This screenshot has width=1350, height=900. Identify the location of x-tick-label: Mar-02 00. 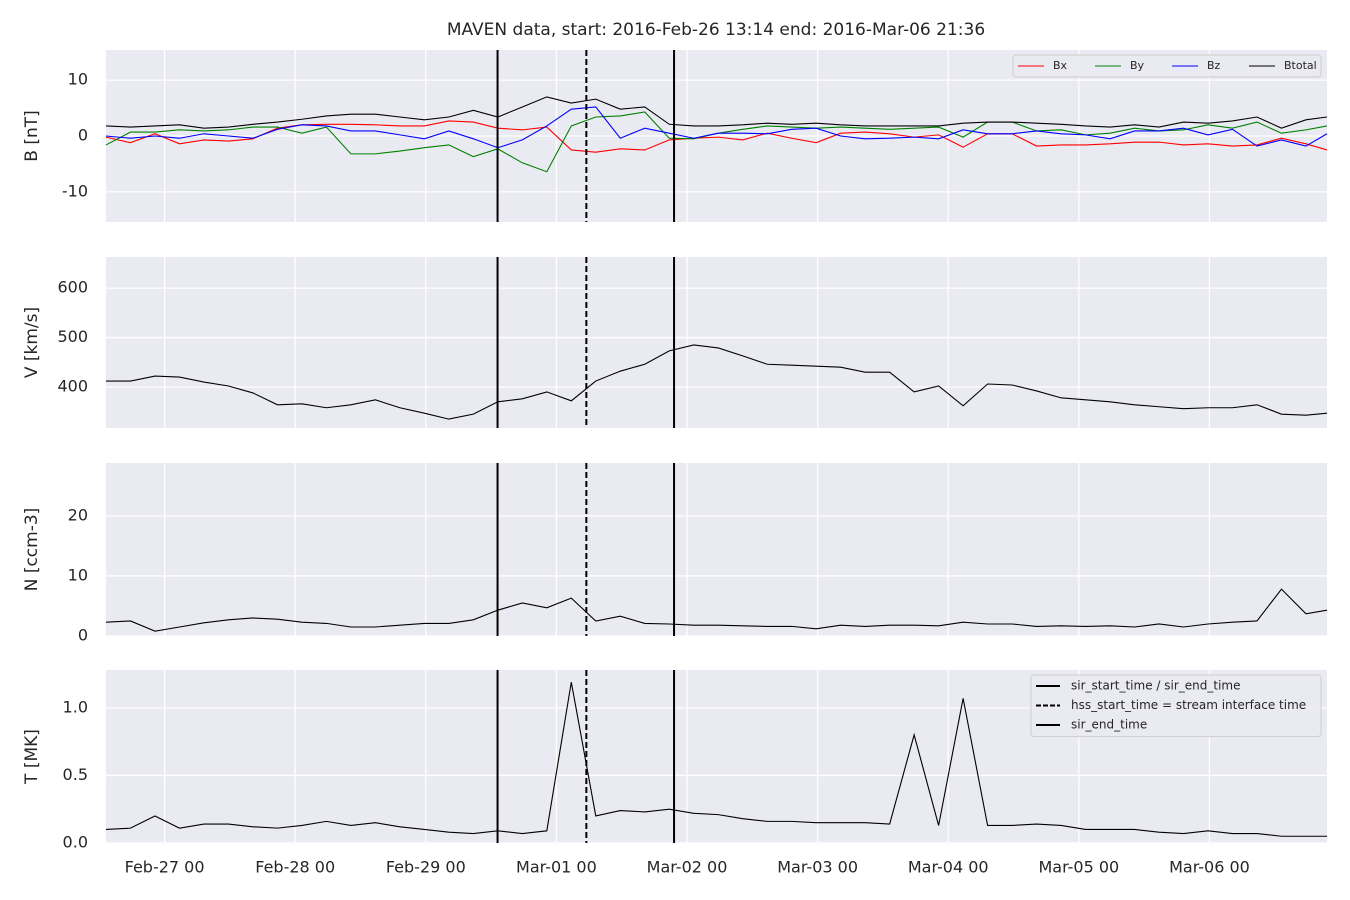
(687, 867).